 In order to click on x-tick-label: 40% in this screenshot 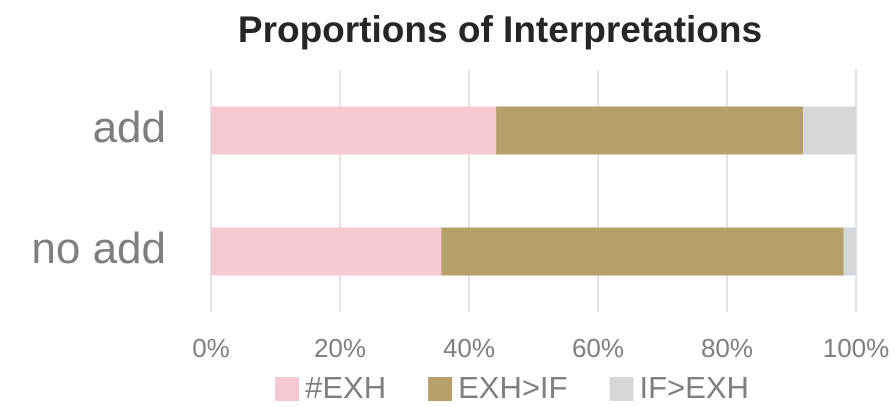, I will do `click(469, 348)`.